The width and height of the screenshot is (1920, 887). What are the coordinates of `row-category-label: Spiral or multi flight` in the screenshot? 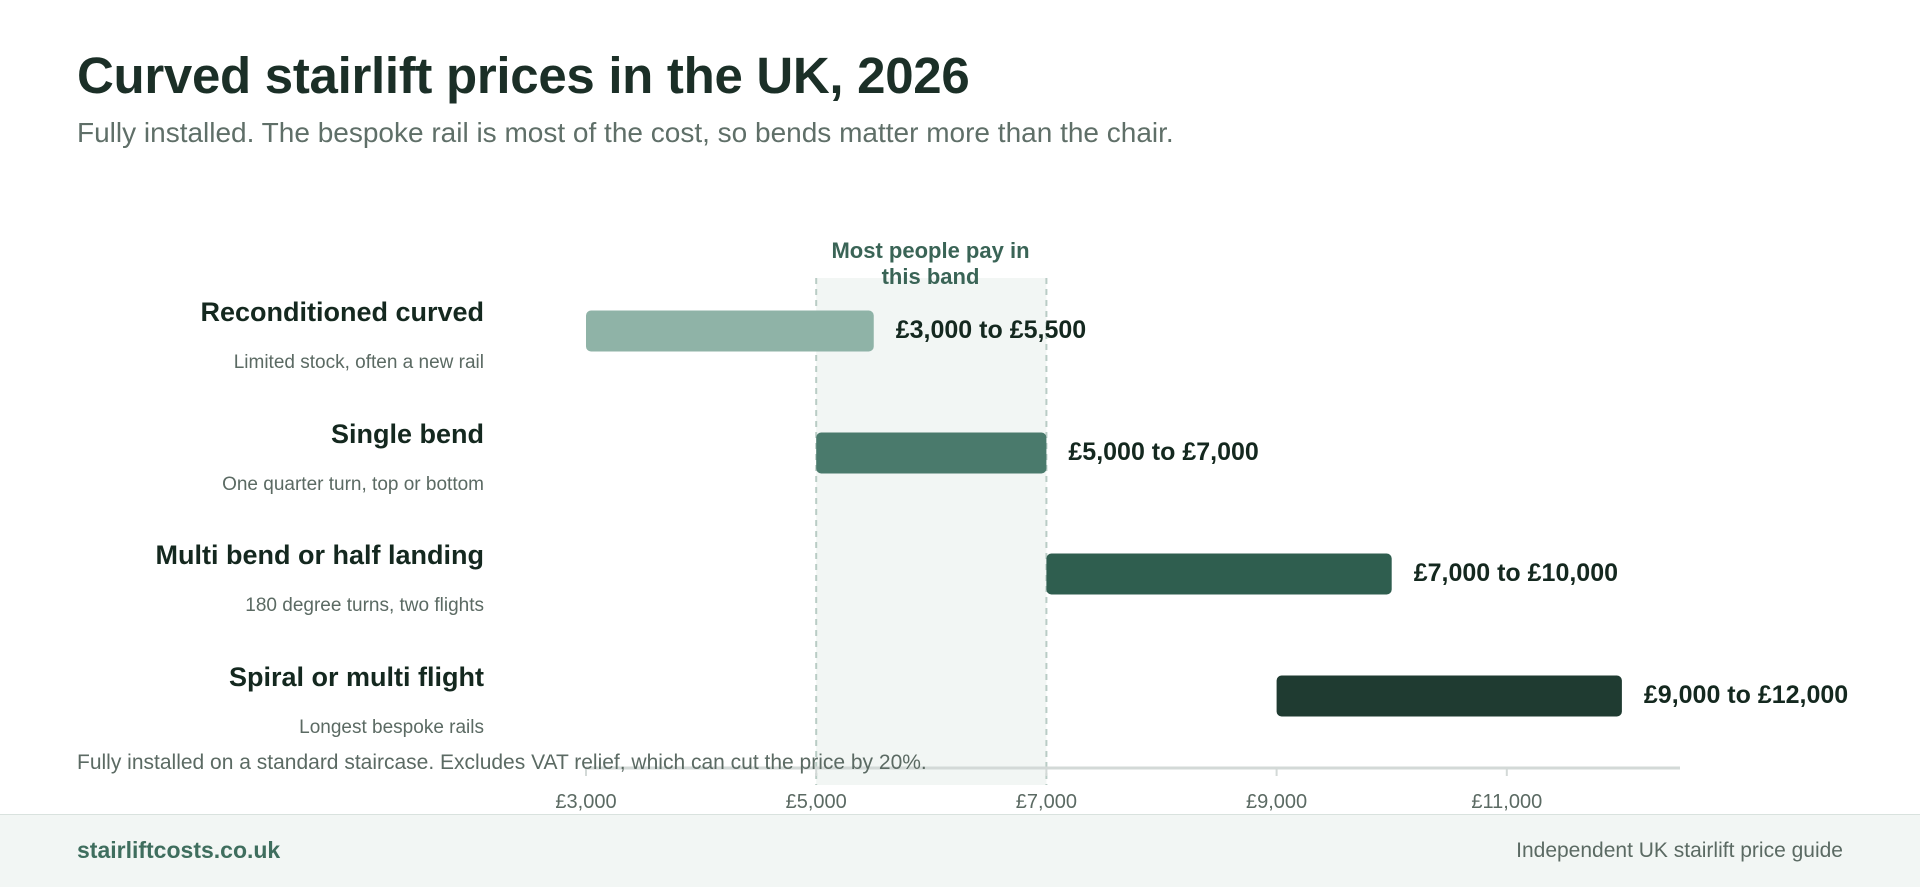 It's located at (356, 677).